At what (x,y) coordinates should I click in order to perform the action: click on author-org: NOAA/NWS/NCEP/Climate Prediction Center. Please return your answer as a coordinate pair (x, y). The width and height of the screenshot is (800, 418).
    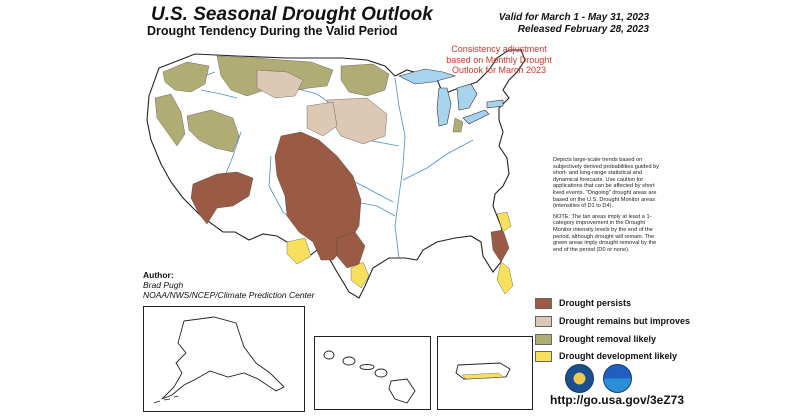
    Looking at the image, I should click on (229, 295).